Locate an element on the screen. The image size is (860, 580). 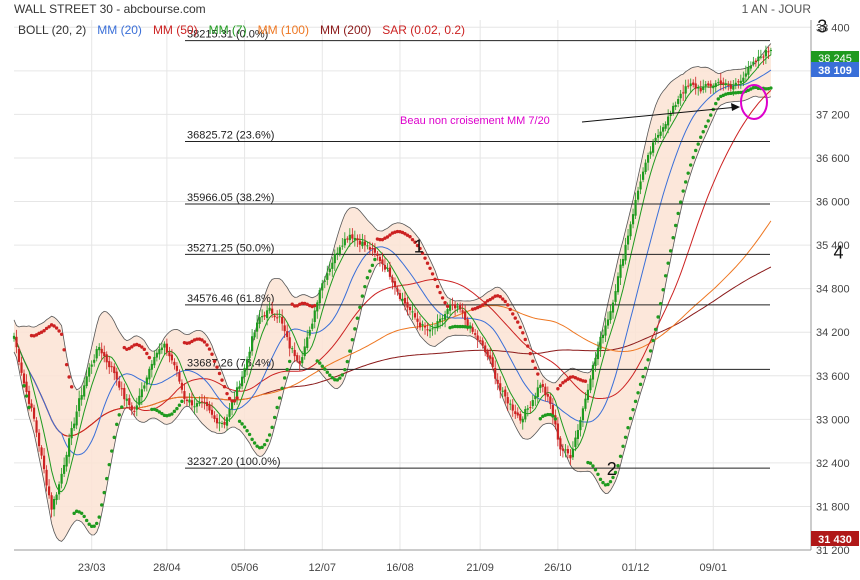
legend-item-1: MM (20) is located at coordinates (119, 30).